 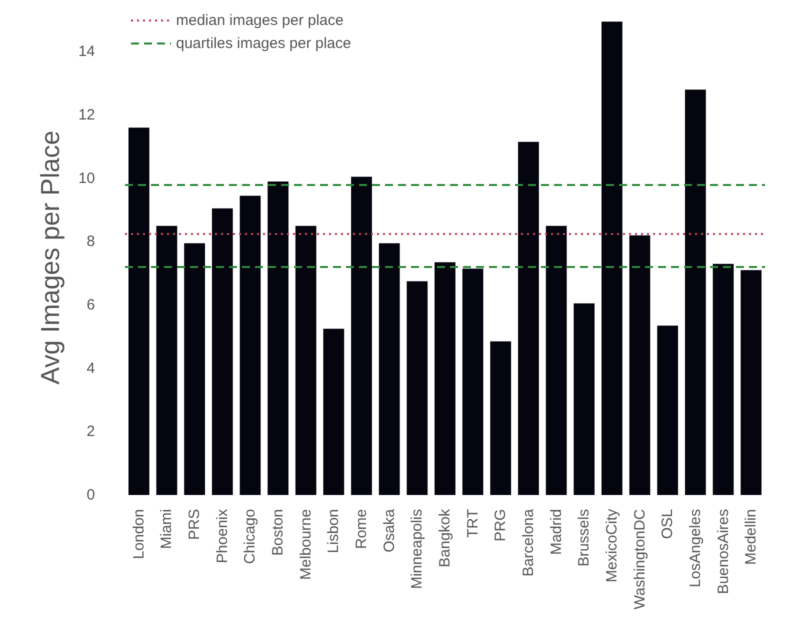 I want to click on x-tick-label: MexicoCity, so click(x=611, y=545).